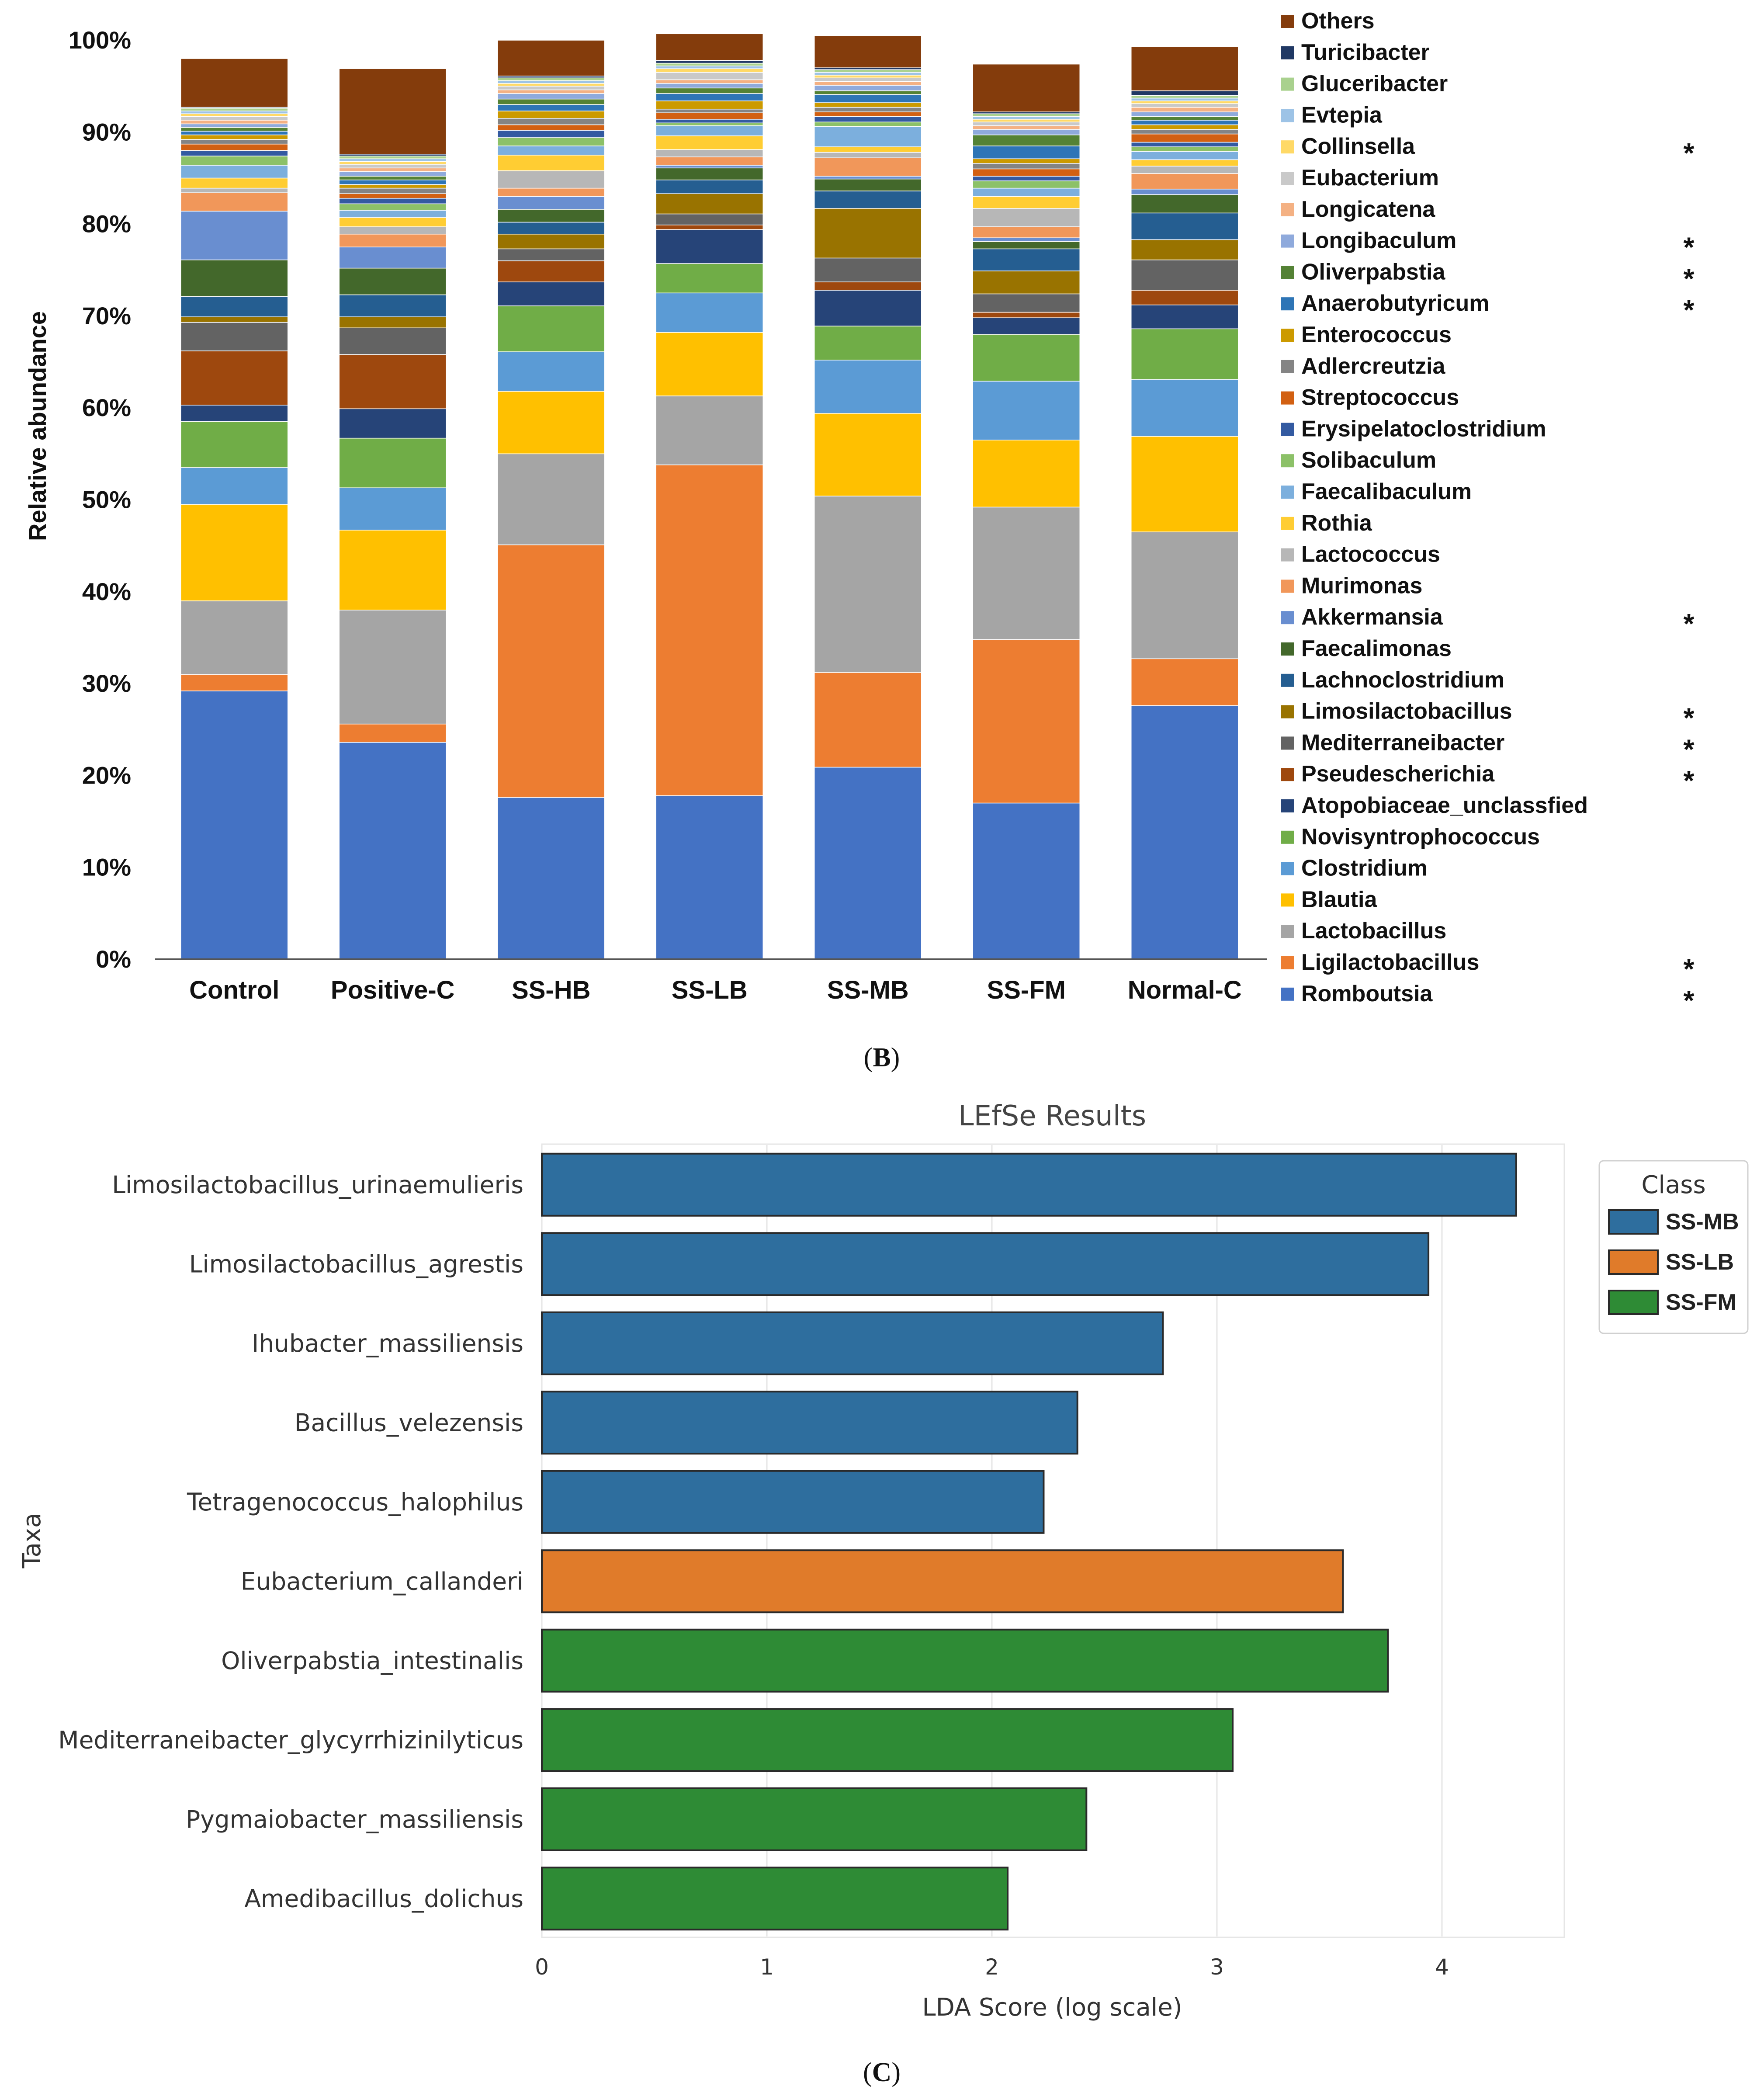 This screenshot has width=1764, height=2096. Describe the element at coordinates (1366, 334) in the screenshot. I see `legend-item-enterococcus: Enterococcus` at that location.